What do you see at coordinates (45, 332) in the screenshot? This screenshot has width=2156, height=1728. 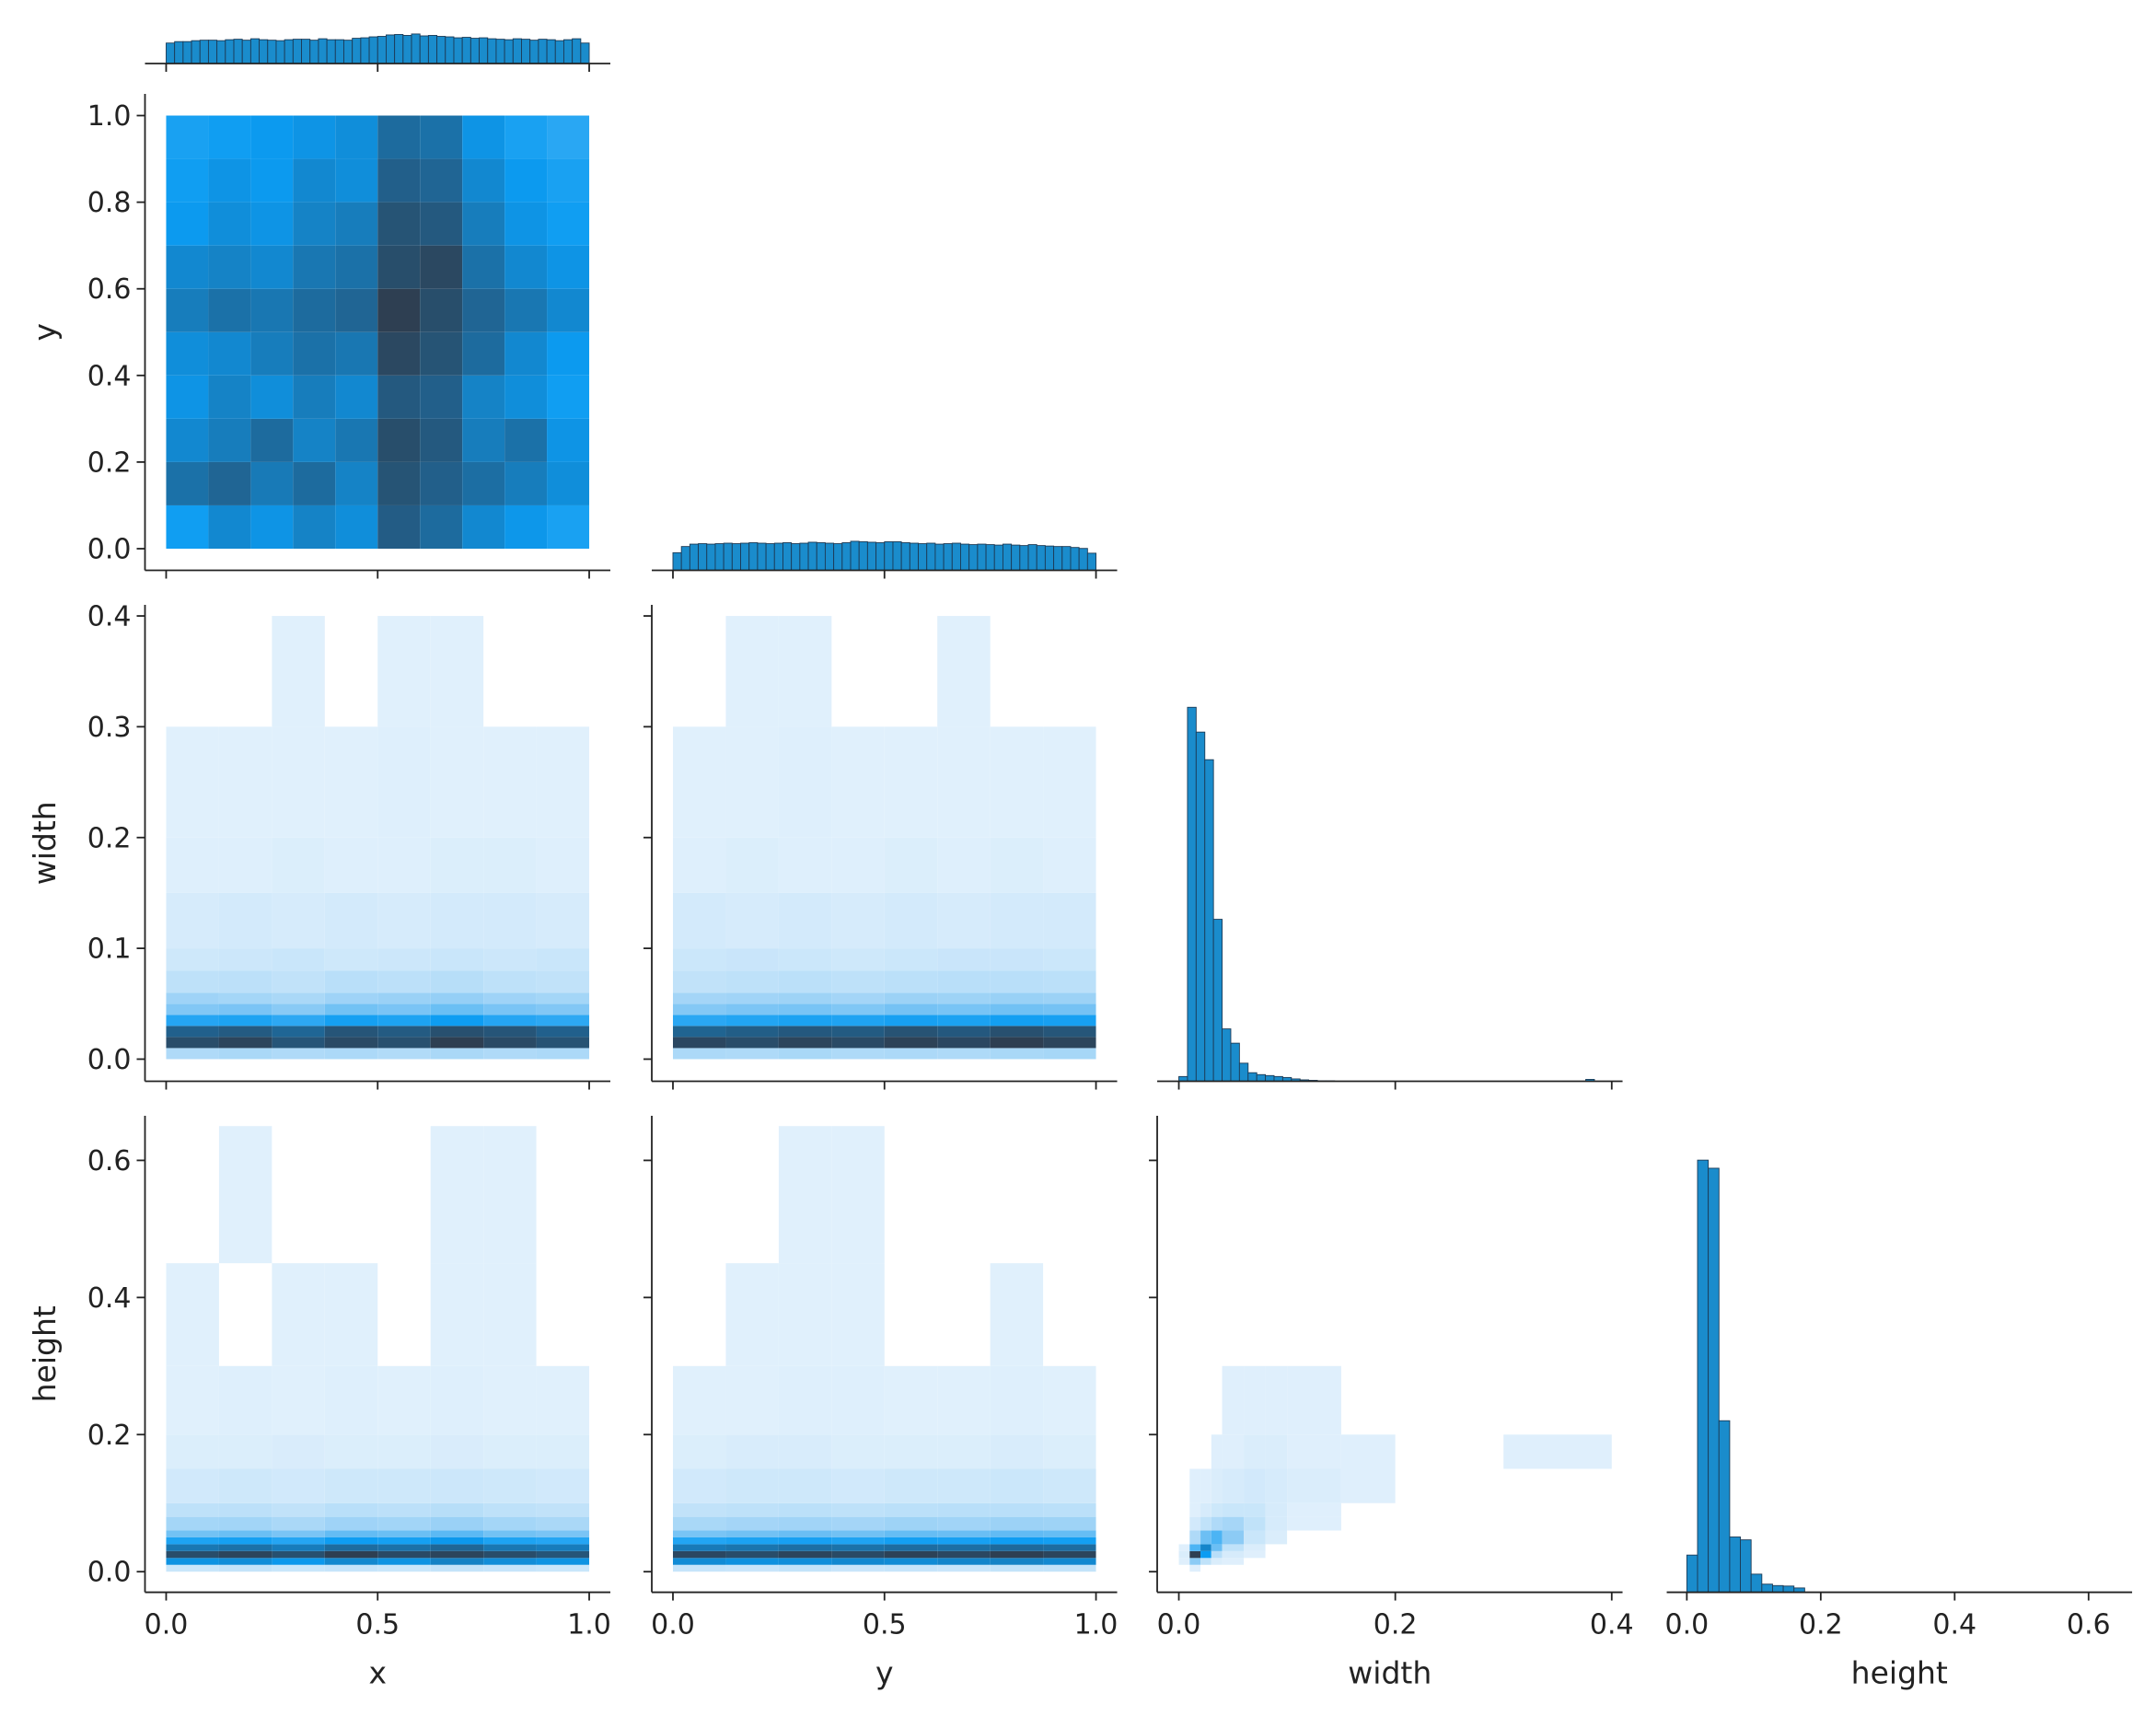 I see `y-axis-label: y` at bounding box center [45, 332].